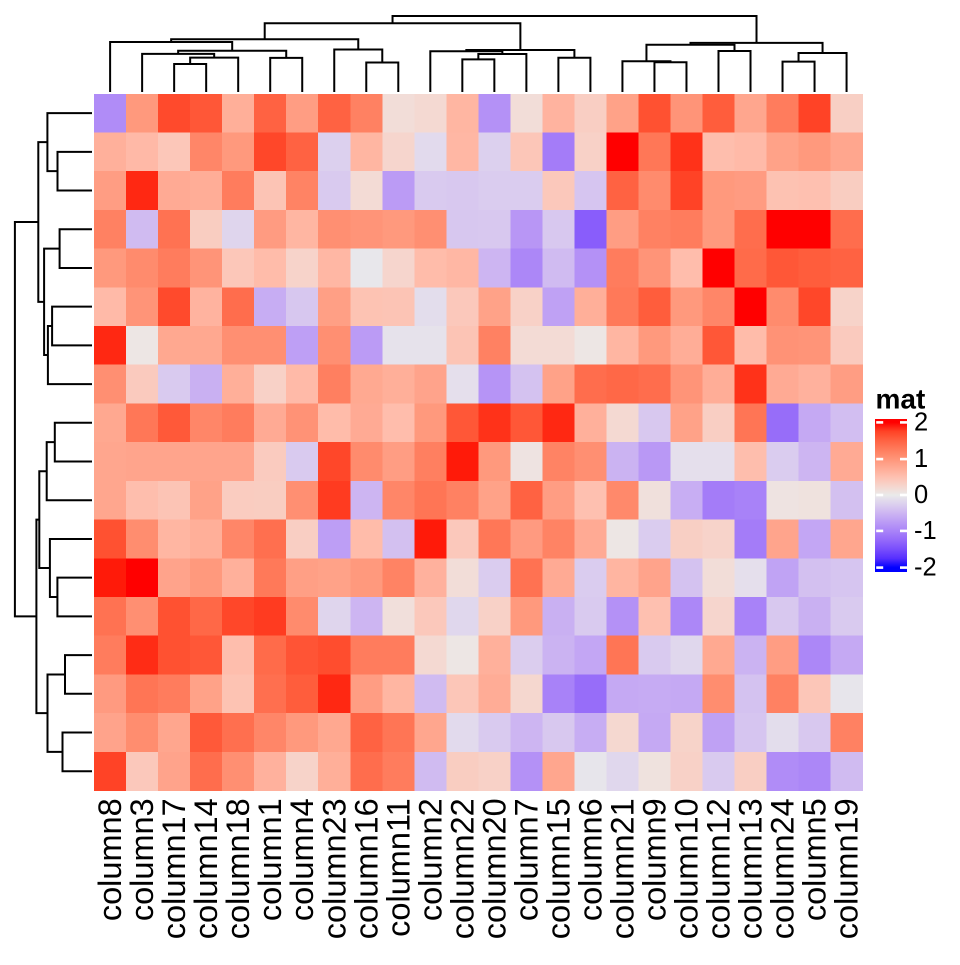  What do you see at coordinates (751, 868) in the screenshot?
I see `svg-text: column13` at bounding box center [751, 868].